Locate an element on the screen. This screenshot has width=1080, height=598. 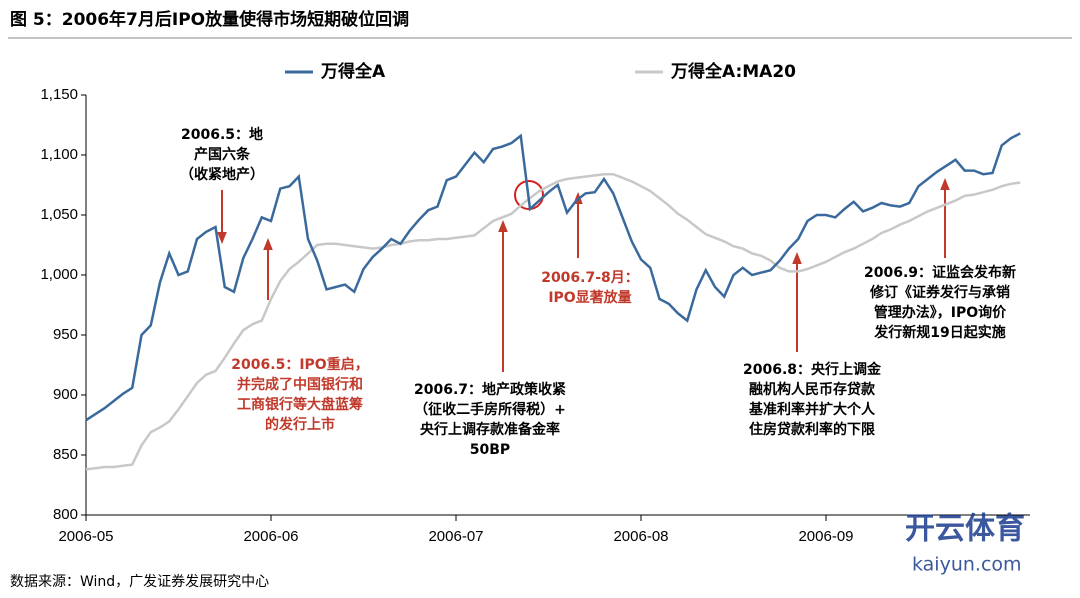
annotation: 发行新规19日起实施 is located at coordinates (939, 332).